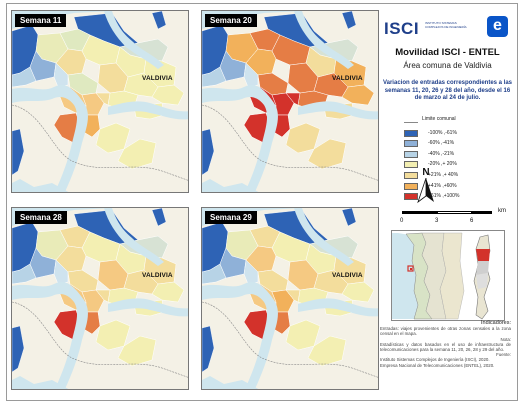 The height and width of the screenshot is (406, 525). Describe the element at coordinates (451, 123) in the screenshot. I see `legend-boundary-row` at that location.